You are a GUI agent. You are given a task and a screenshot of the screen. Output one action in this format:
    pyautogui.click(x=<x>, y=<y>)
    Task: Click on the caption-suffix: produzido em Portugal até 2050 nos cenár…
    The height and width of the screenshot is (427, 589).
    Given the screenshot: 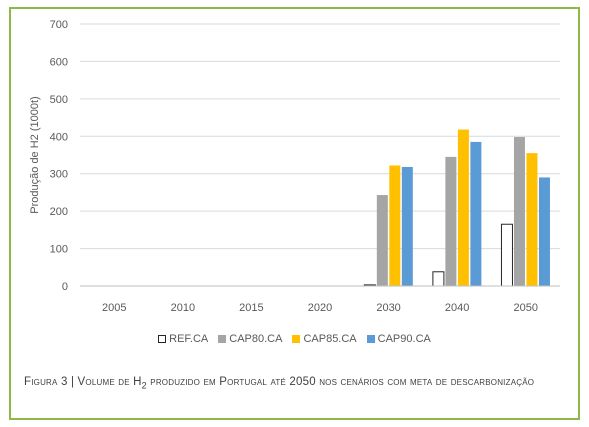 What is the action you would take?
    pyautogui.click(x=340, y=382)
    